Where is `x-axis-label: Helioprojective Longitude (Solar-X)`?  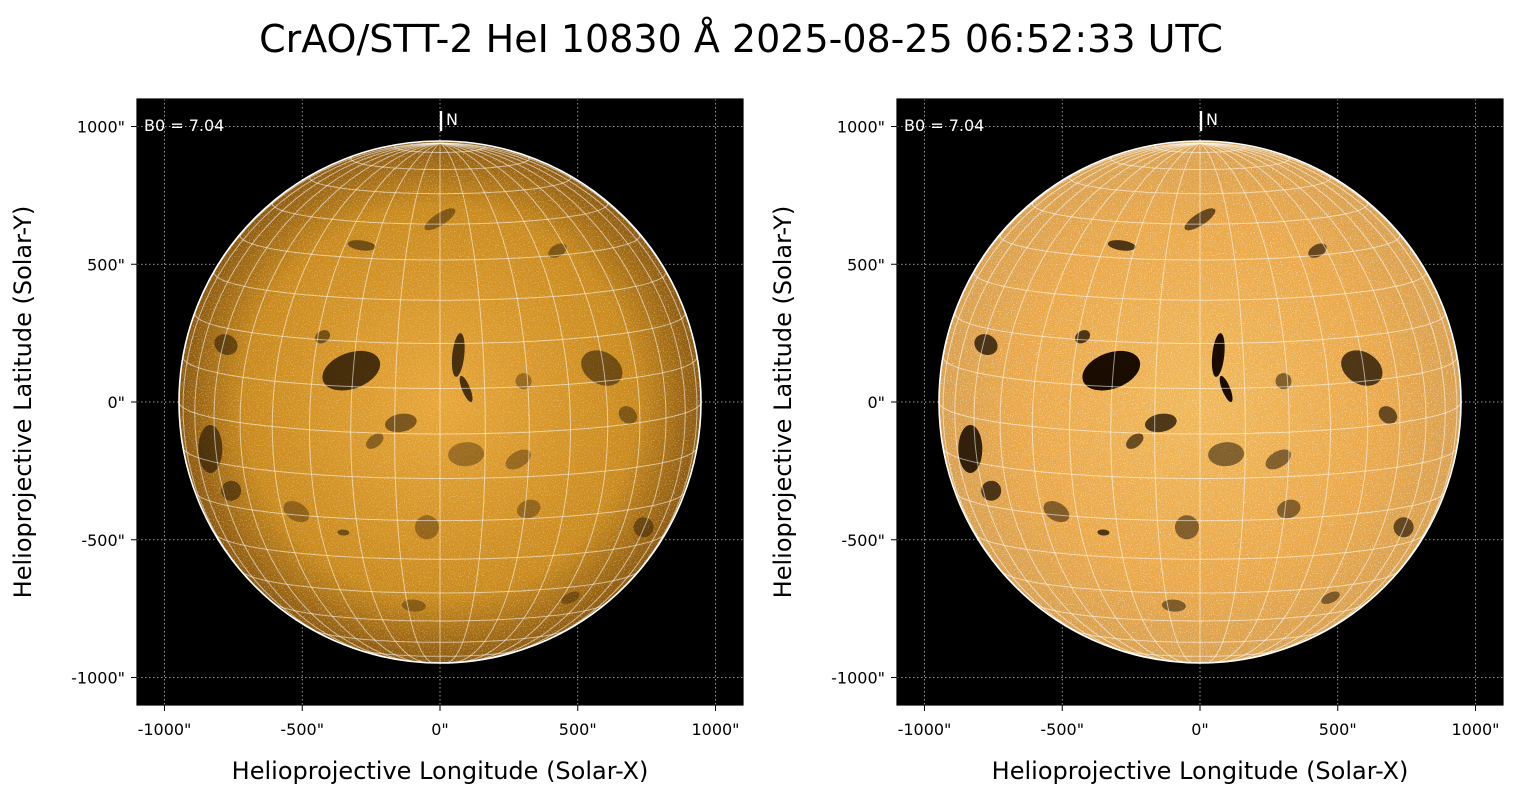 x-axis-label: Helioprojective Longitude (Solar-X) is located at coordinates (440, 771).